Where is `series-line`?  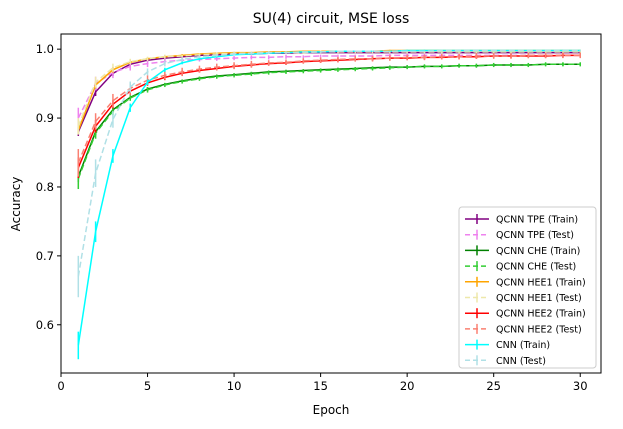
series-line is located at coordinates (329, 89).